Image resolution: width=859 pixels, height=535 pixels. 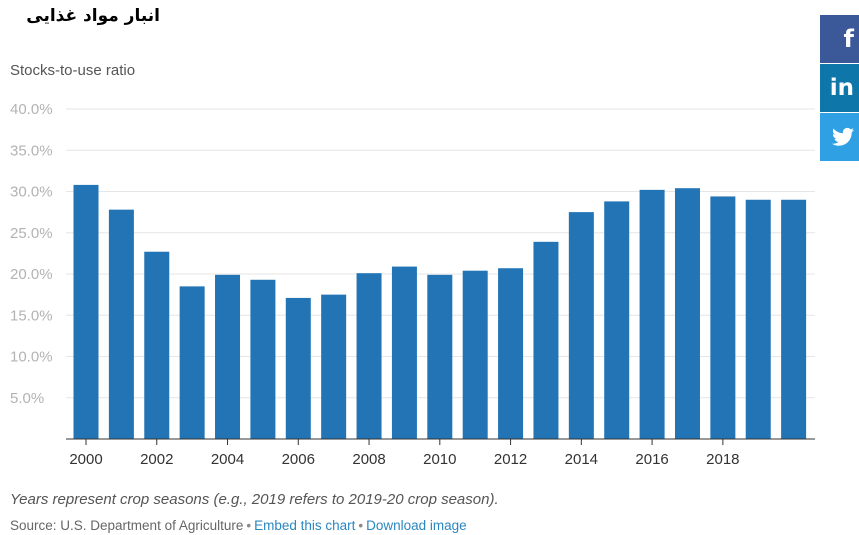 What do you see at coordinates (31, 274) in the screenshot?
I see `y-tick-label: 20.0%` at bounding box center [31, 274].